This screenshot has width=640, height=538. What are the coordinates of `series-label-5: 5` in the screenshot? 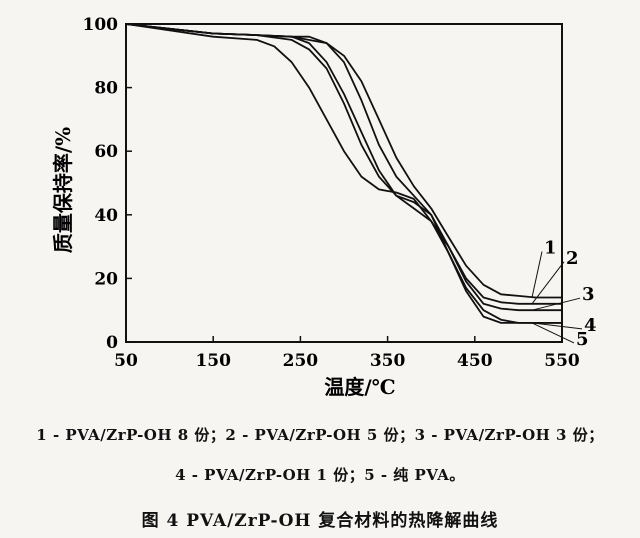 It's located at (582, 339).